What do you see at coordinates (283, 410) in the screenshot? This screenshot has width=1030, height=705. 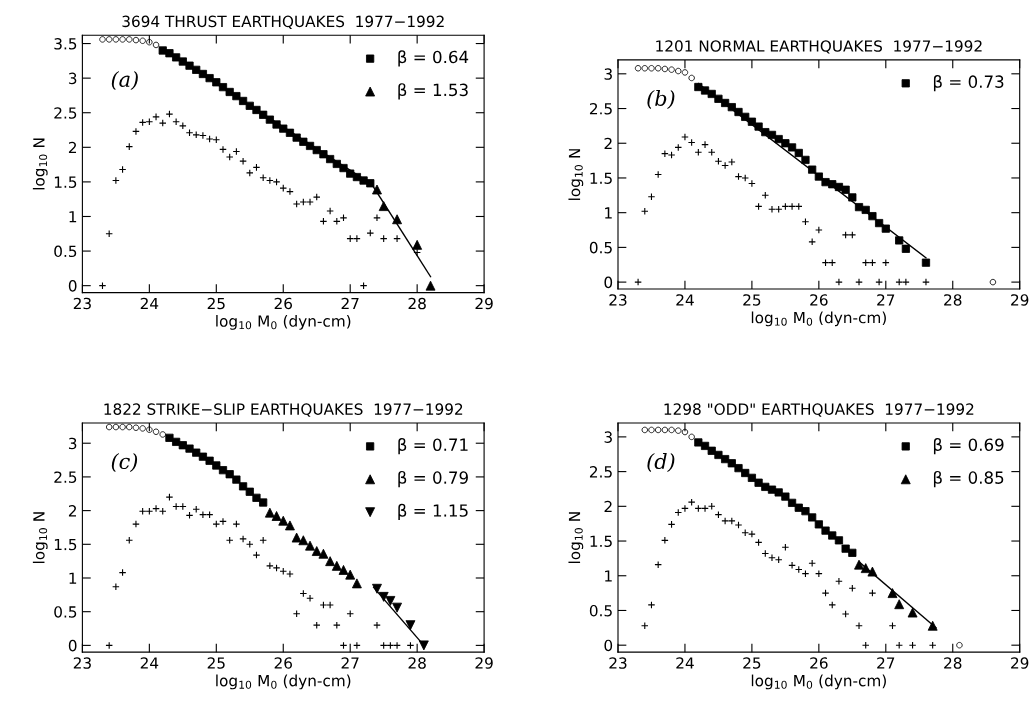 I see `chart-title: 1822 STRIKE−SLIP EARTHQUAKES 1977−1992` at bounding box center [283, 410].